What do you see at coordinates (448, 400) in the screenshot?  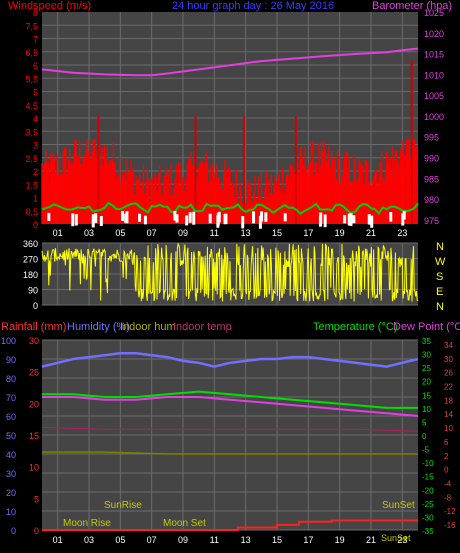 I see `dewpoint-tick-label: 18` at bounding box center [448, 400].